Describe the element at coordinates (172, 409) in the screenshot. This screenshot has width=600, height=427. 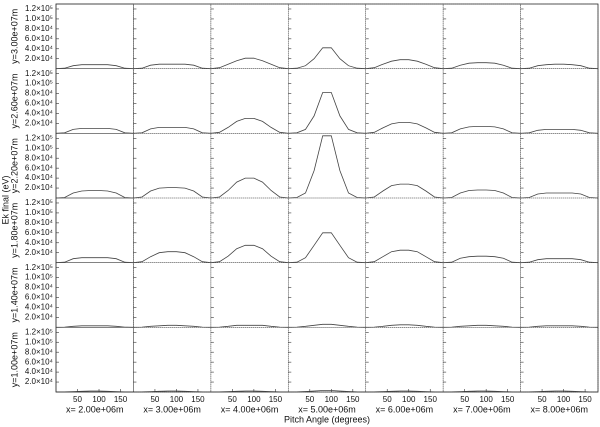
I see `column-label: x= 3.00e+06m` at that location.